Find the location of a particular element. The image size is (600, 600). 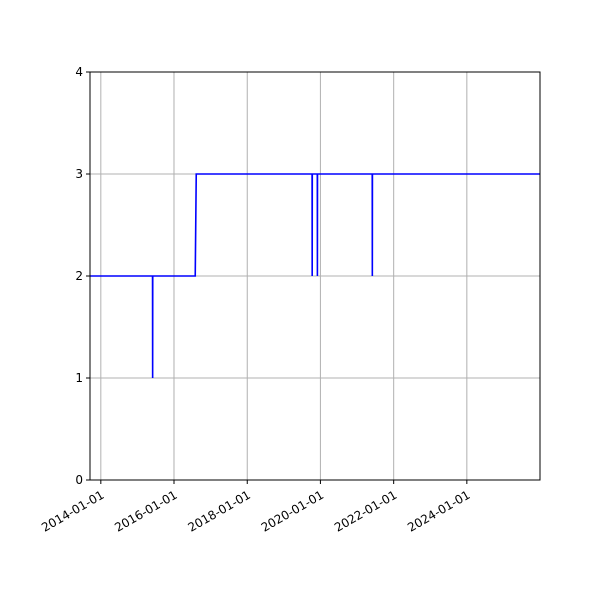

y-axis: 0 1 2 3 4 is located at coordinates (82, 276).